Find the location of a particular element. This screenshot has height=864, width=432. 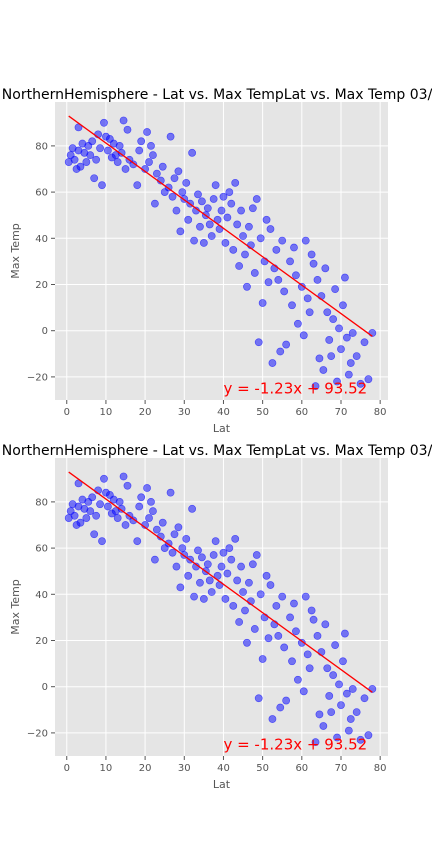

x-tick-label: 30 is located at coordinates (184, 412).